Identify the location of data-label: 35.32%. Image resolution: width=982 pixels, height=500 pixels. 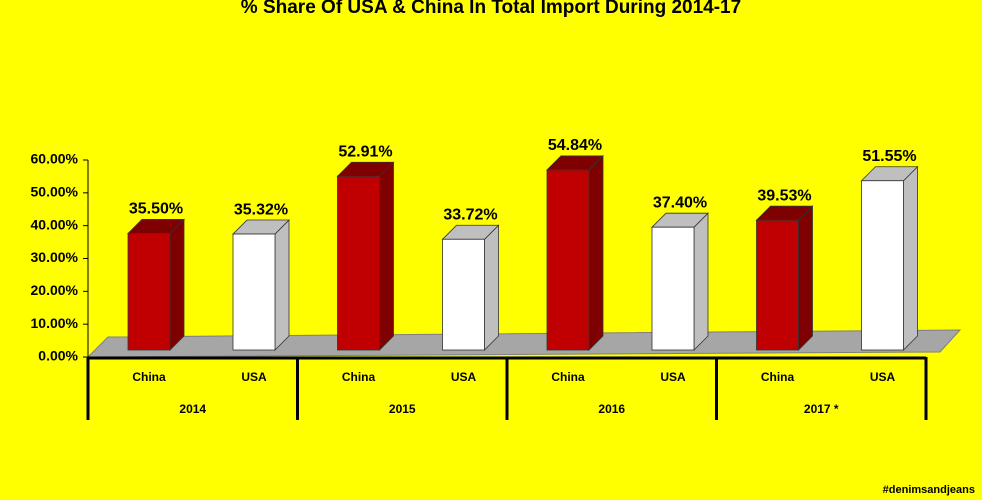
(261, 209).